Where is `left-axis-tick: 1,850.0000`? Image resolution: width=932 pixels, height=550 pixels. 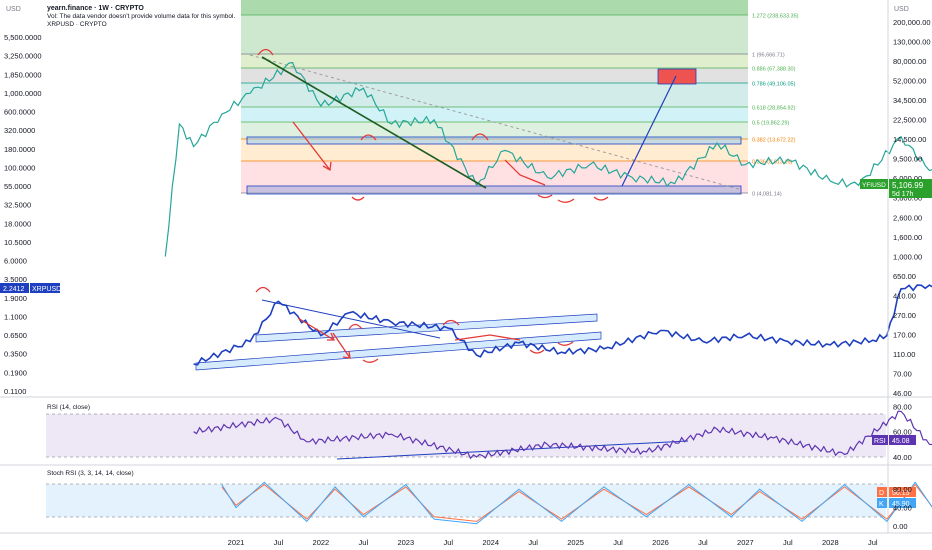 left-axis-tick: 1,850.0000 is located at coordinates (23, 74).